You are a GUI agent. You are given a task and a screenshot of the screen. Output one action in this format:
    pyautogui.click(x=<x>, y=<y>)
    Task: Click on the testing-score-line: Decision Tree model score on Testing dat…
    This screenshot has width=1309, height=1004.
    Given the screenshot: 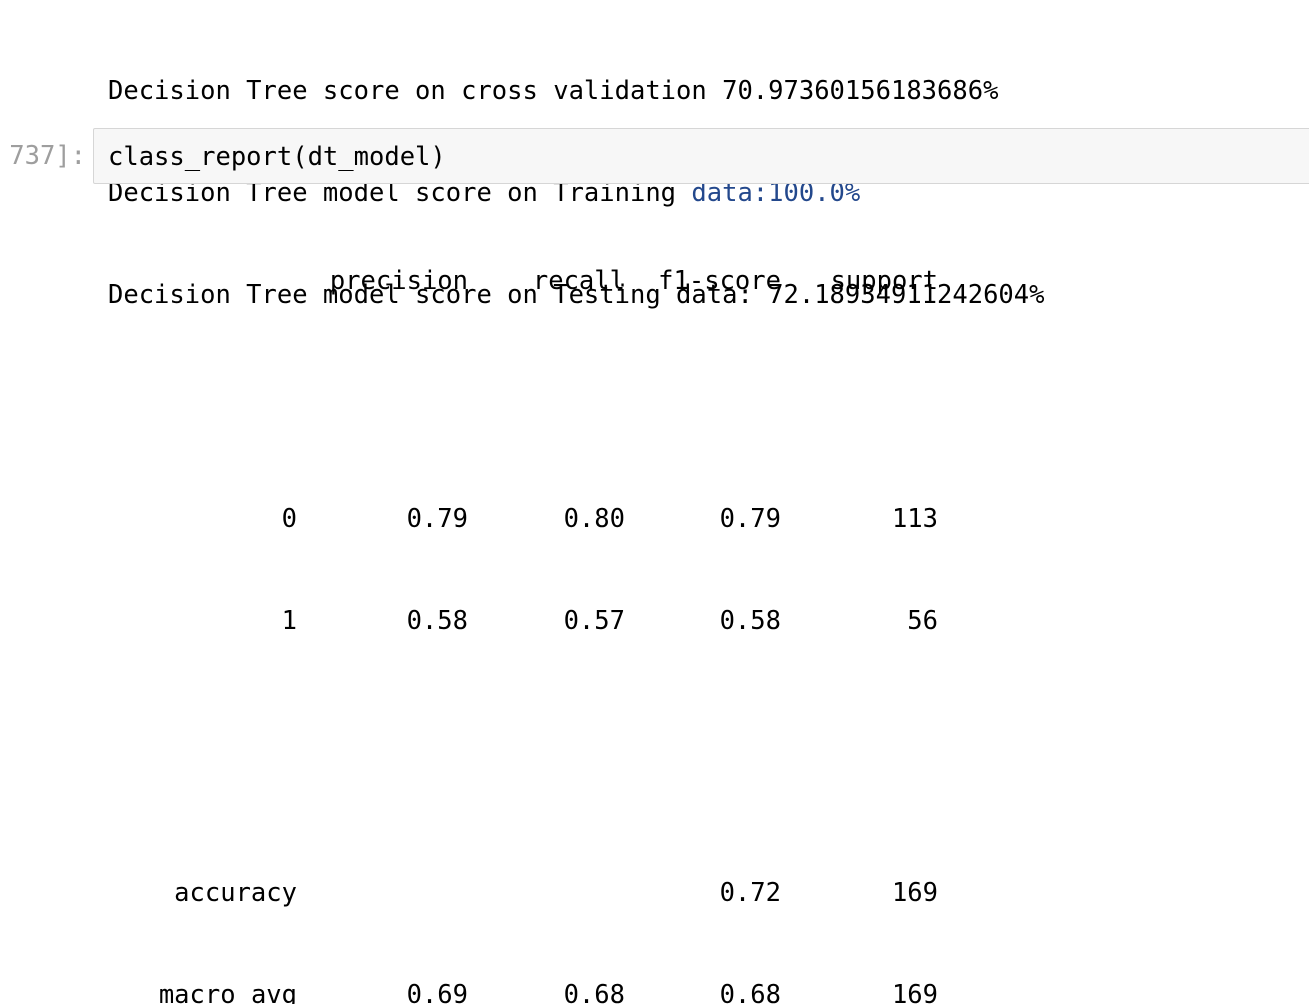 What is the action you would take?
    pyautogui.click(x=576, y=295)
    